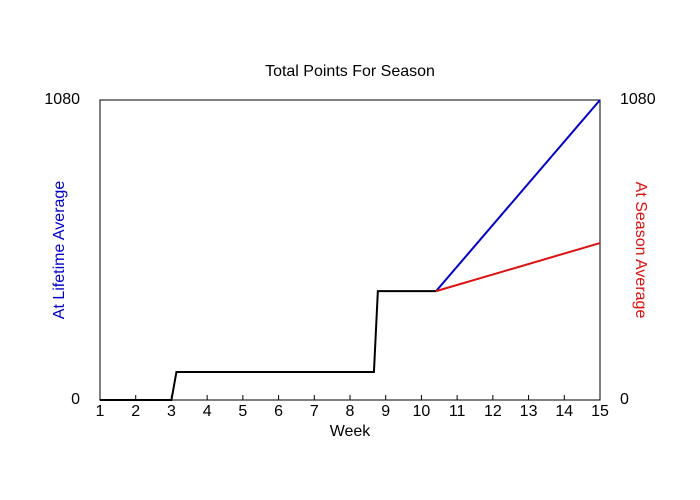  I want to click on y2-tick-label: 0, so click(624, 399).